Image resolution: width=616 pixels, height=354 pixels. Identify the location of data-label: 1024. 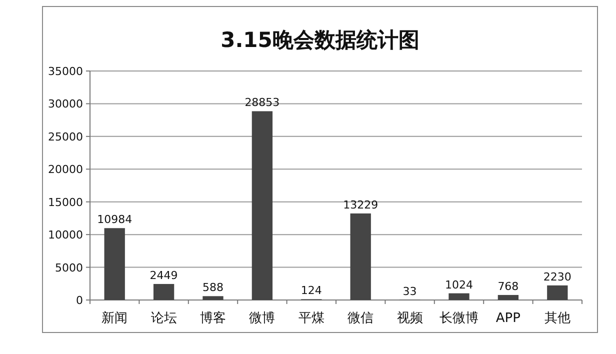
(459, 285).